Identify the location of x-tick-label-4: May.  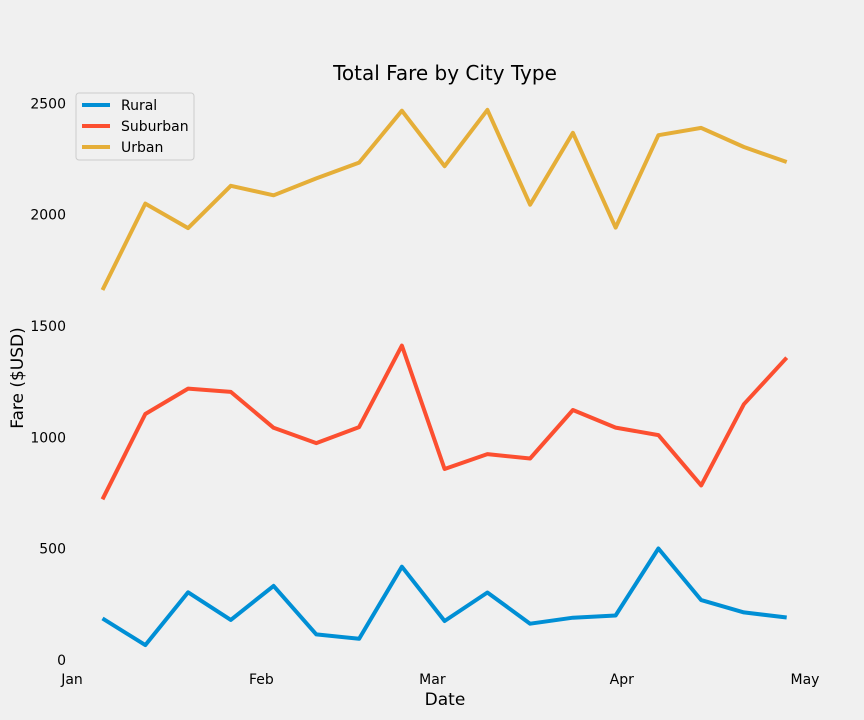
(805, 680).